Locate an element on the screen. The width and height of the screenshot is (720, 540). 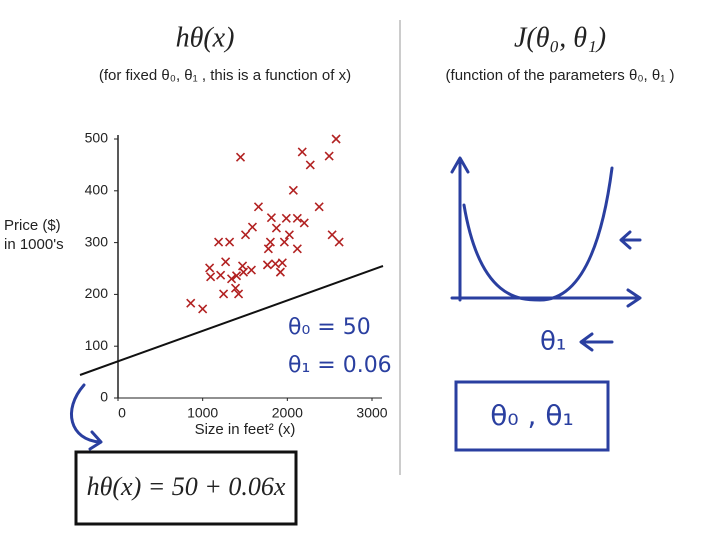
y-axis-label: in 1000's is located at coordinates (34, 244).